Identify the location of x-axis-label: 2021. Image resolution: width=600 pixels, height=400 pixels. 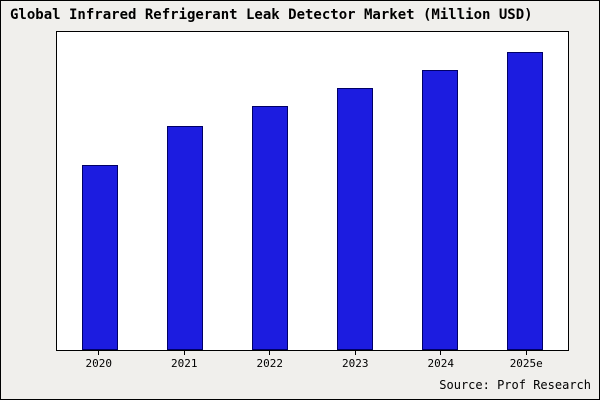
(184, 363).